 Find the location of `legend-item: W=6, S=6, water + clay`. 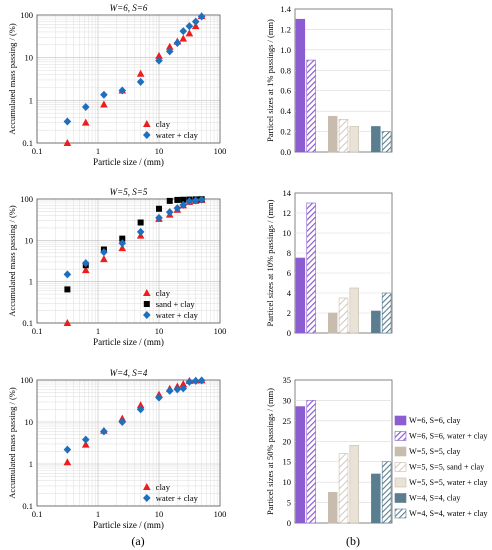

legend-item: W=6, S=6, water + clay is located at coordinates (441, 436).